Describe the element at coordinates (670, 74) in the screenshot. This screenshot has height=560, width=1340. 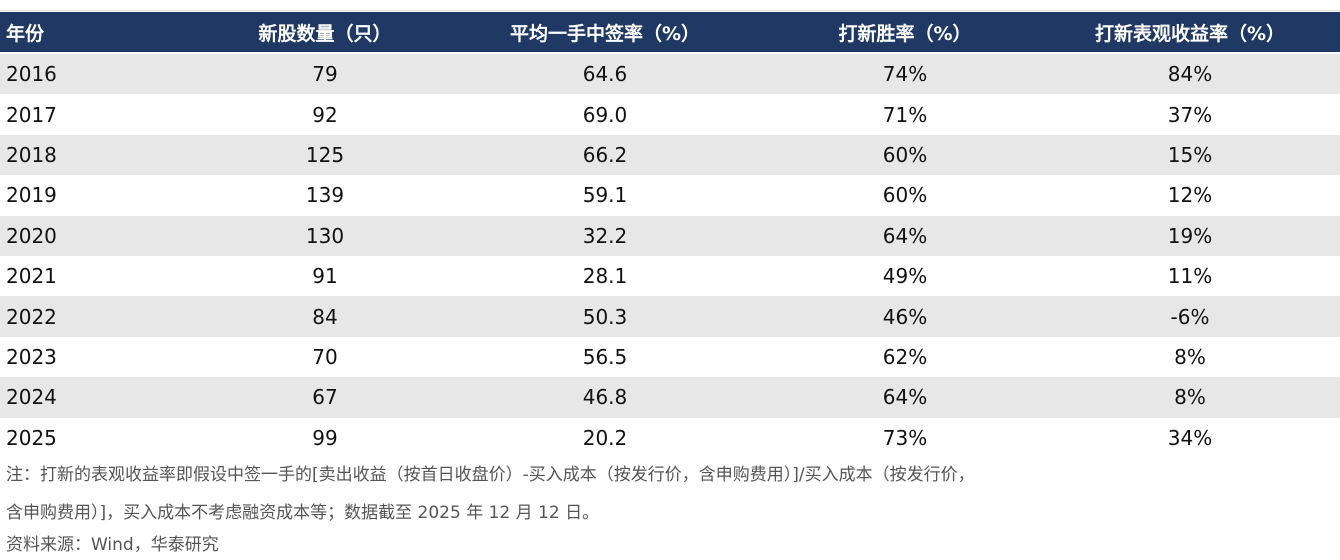
I see `table-row: 2016 79 64.6 74% 84%` at that location.